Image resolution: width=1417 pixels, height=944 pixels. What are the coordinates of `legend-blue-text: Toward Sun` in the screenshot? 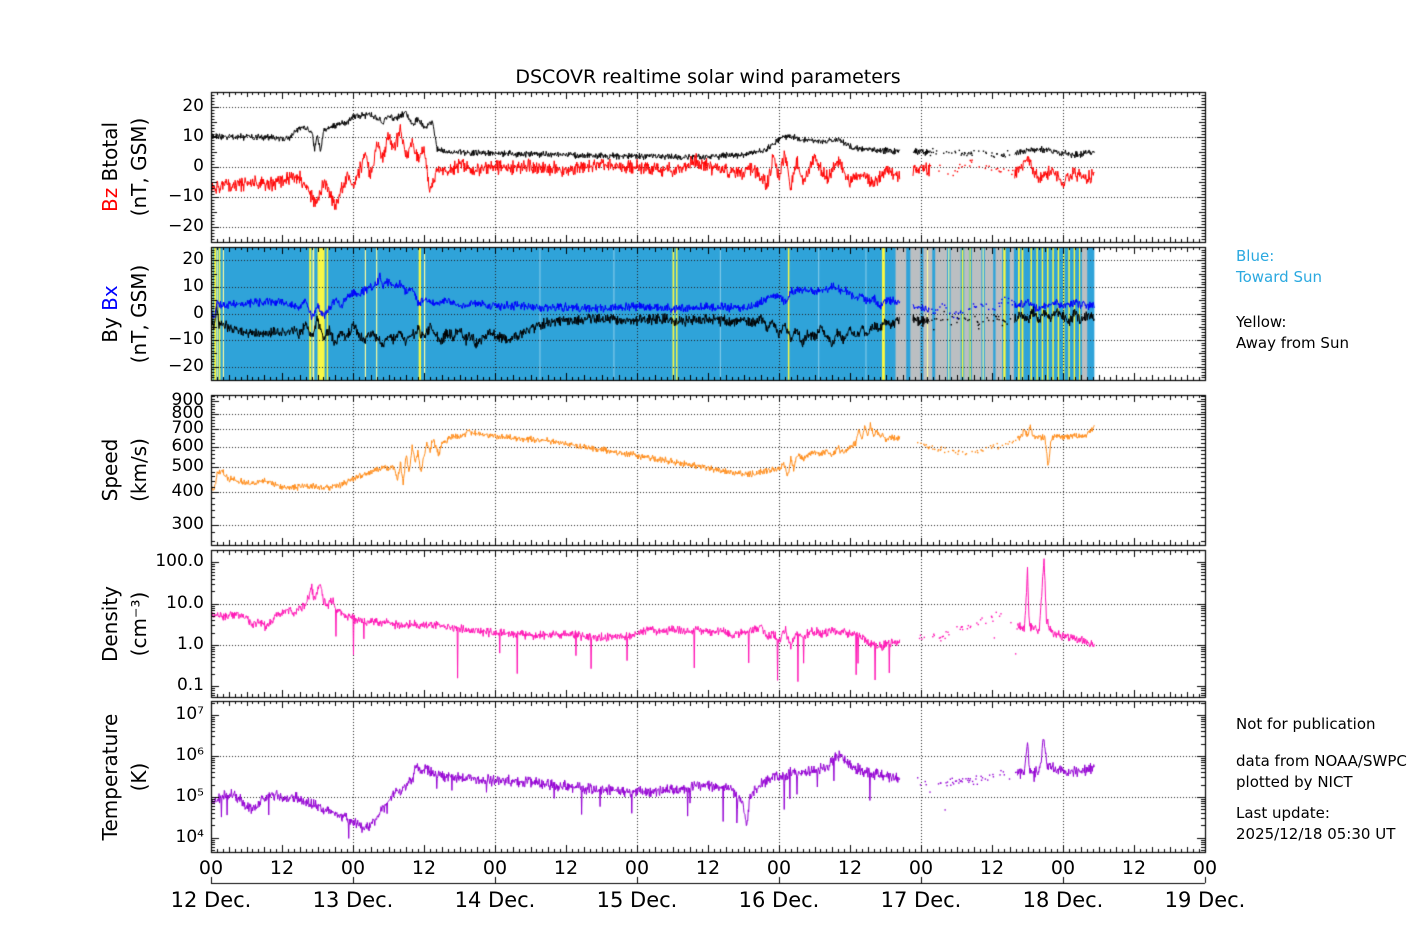 It's located at (1279, 277).